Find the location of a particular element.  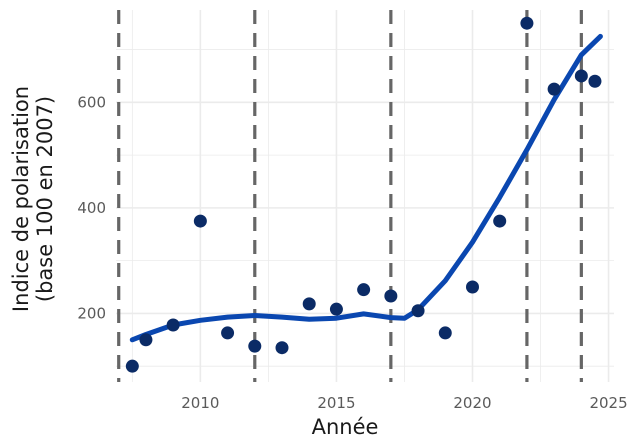

y-tick-label: 400 is located at coordinates (91, 208).